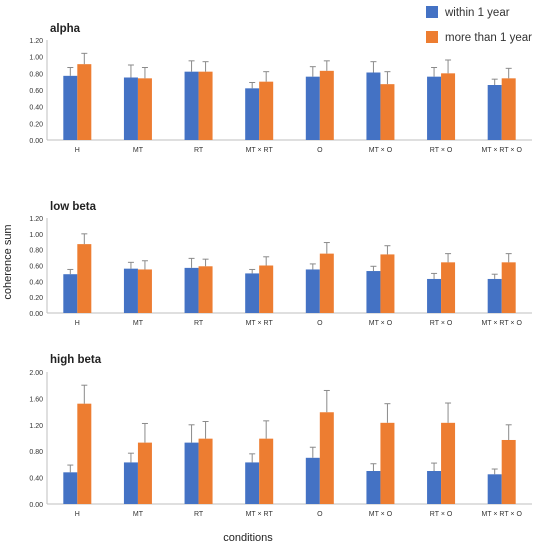 Image resolution: width=536 pixels, height=555 pixels. Describe the element at coordinates (36, 124) in the screenshot. I see `y-tick-label-alpha: 0.20` at that location.